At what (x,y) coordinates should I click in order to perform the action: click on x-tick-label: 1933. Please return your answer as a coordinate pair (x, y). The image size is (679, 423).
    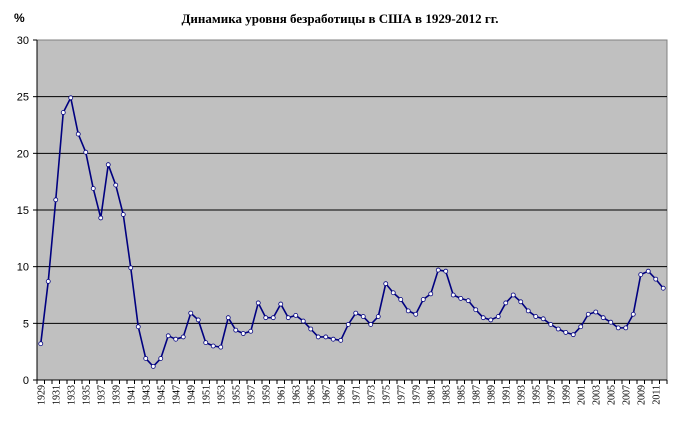
    Looking at the image, I should click on (71, 395).